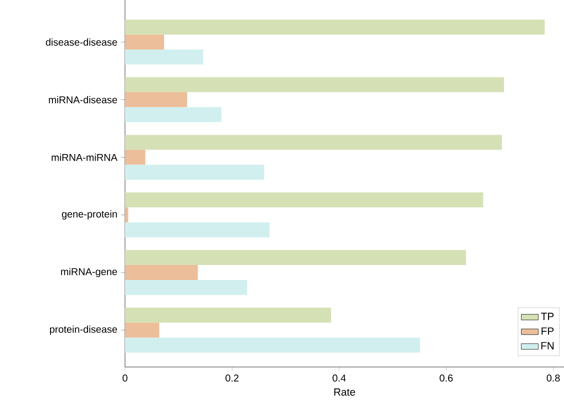  Describe the element at coordinates (89, 273) in the screenshot. I see `y-tick-label: miRNA-gene` at that location.